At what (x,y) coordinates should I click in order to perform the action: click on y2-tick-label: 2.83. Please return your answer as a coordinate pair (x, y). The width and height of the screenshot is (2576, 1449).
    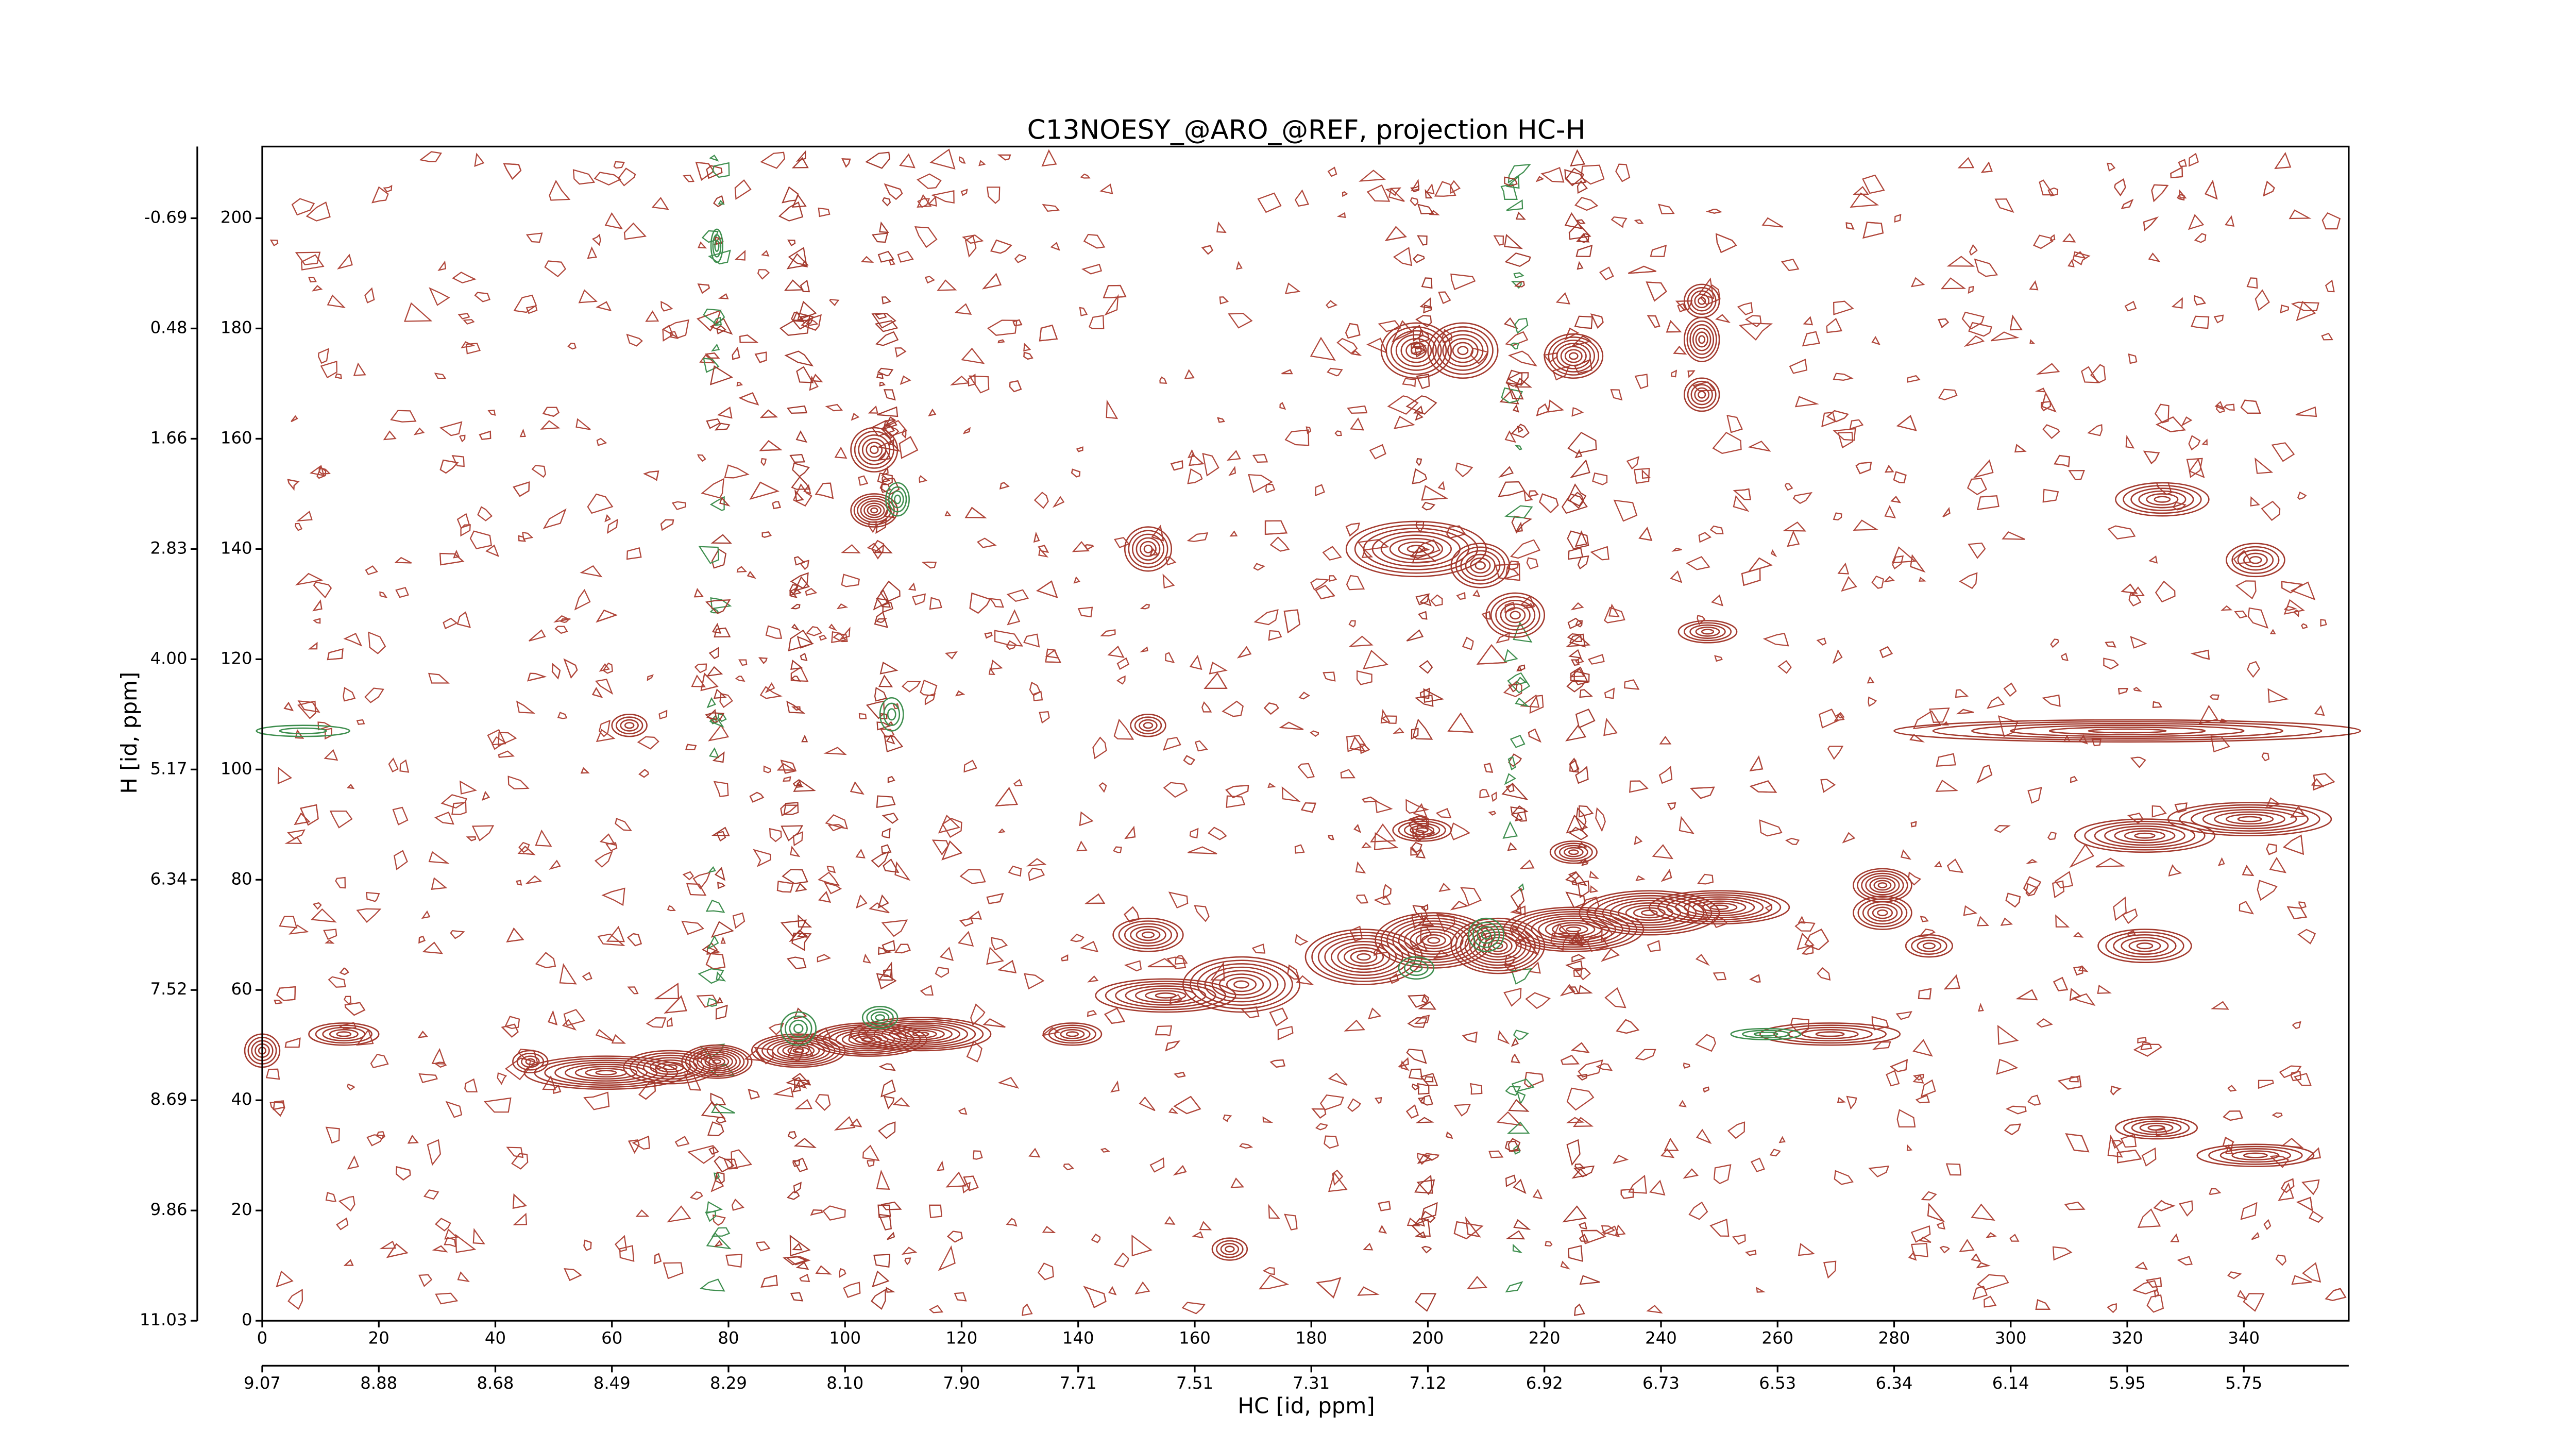
    Looking at the image, I should click on (169, 548).